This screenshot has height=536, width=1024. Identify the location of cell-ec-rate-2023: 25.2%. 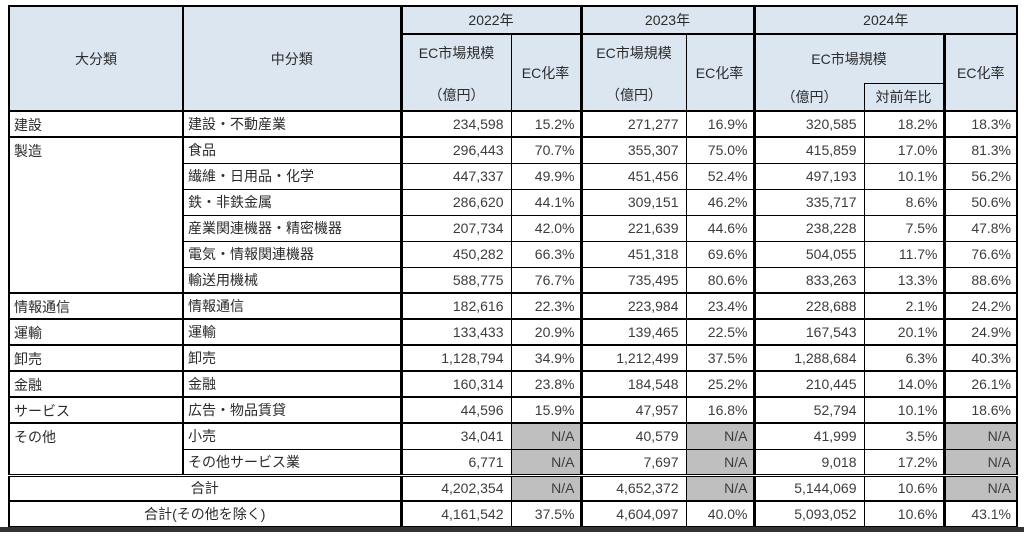
(720, 384).